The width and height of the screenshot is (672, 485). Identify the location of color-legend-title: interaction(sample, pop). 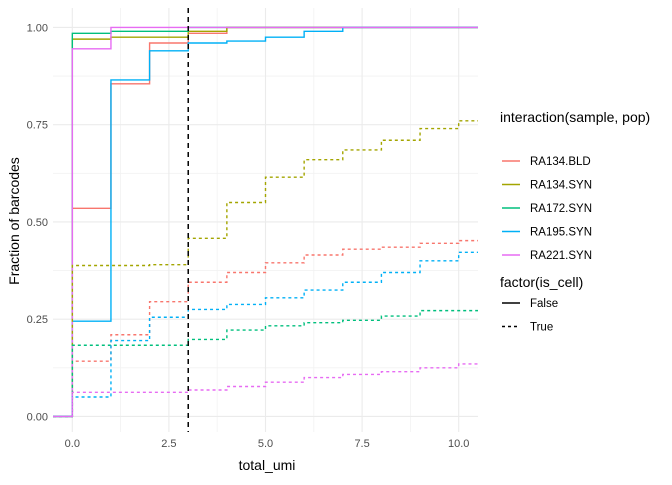
(575, 117).